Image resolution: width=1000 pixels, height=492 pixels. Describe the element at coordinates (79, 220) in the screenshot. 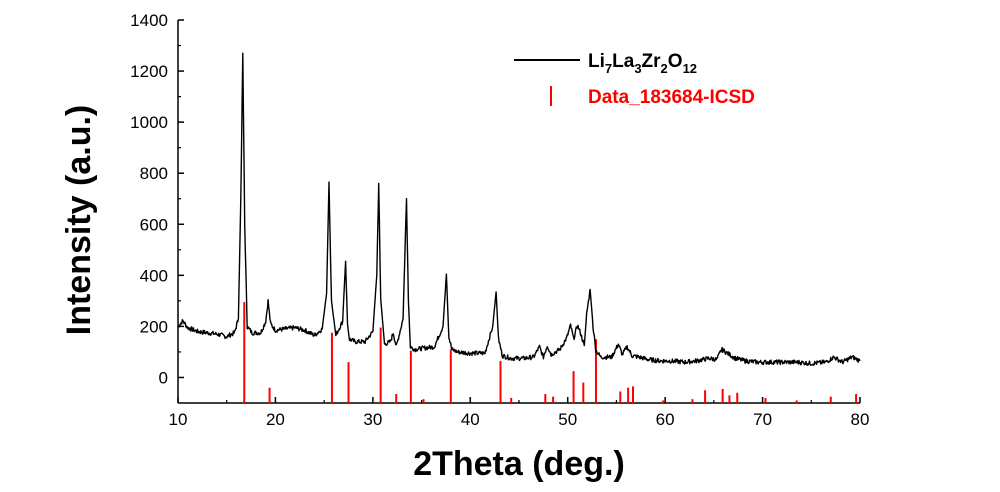

I see `y-axis-title: Intensity (a.u.)` at that location.